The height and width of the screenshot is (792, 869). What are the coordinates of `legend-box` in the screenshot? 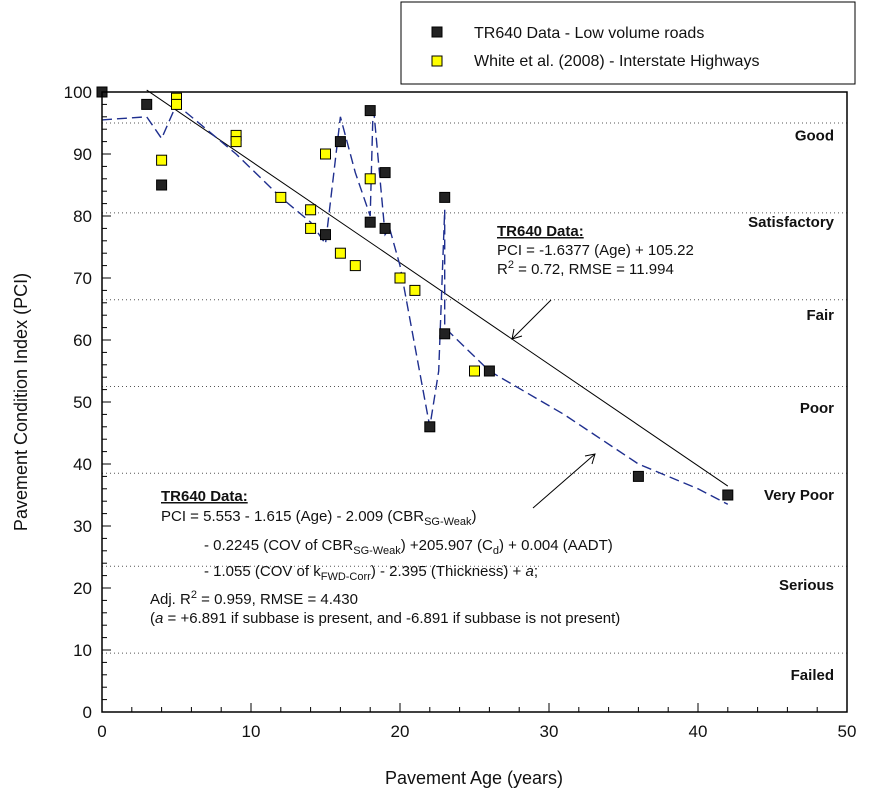 It's located at (628, 43).